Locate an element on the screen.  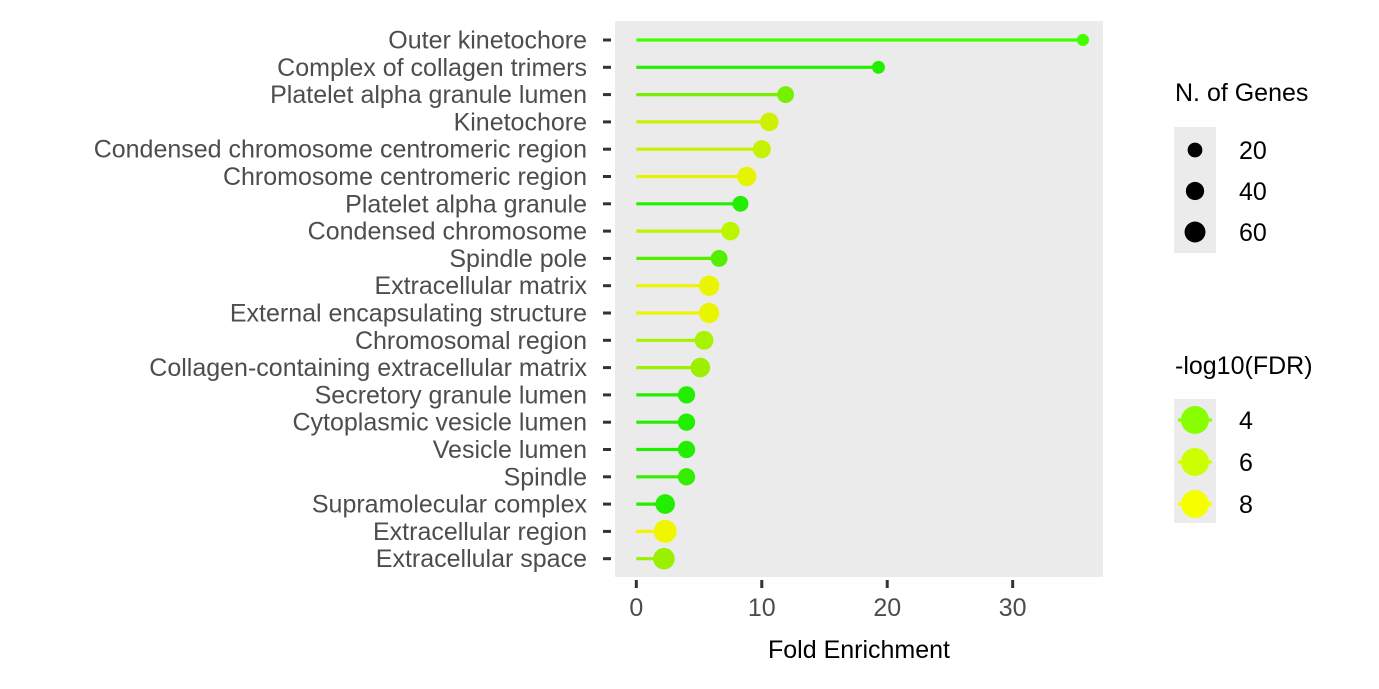
size-legend-label: 60 is located at coordinates (1253, 233).